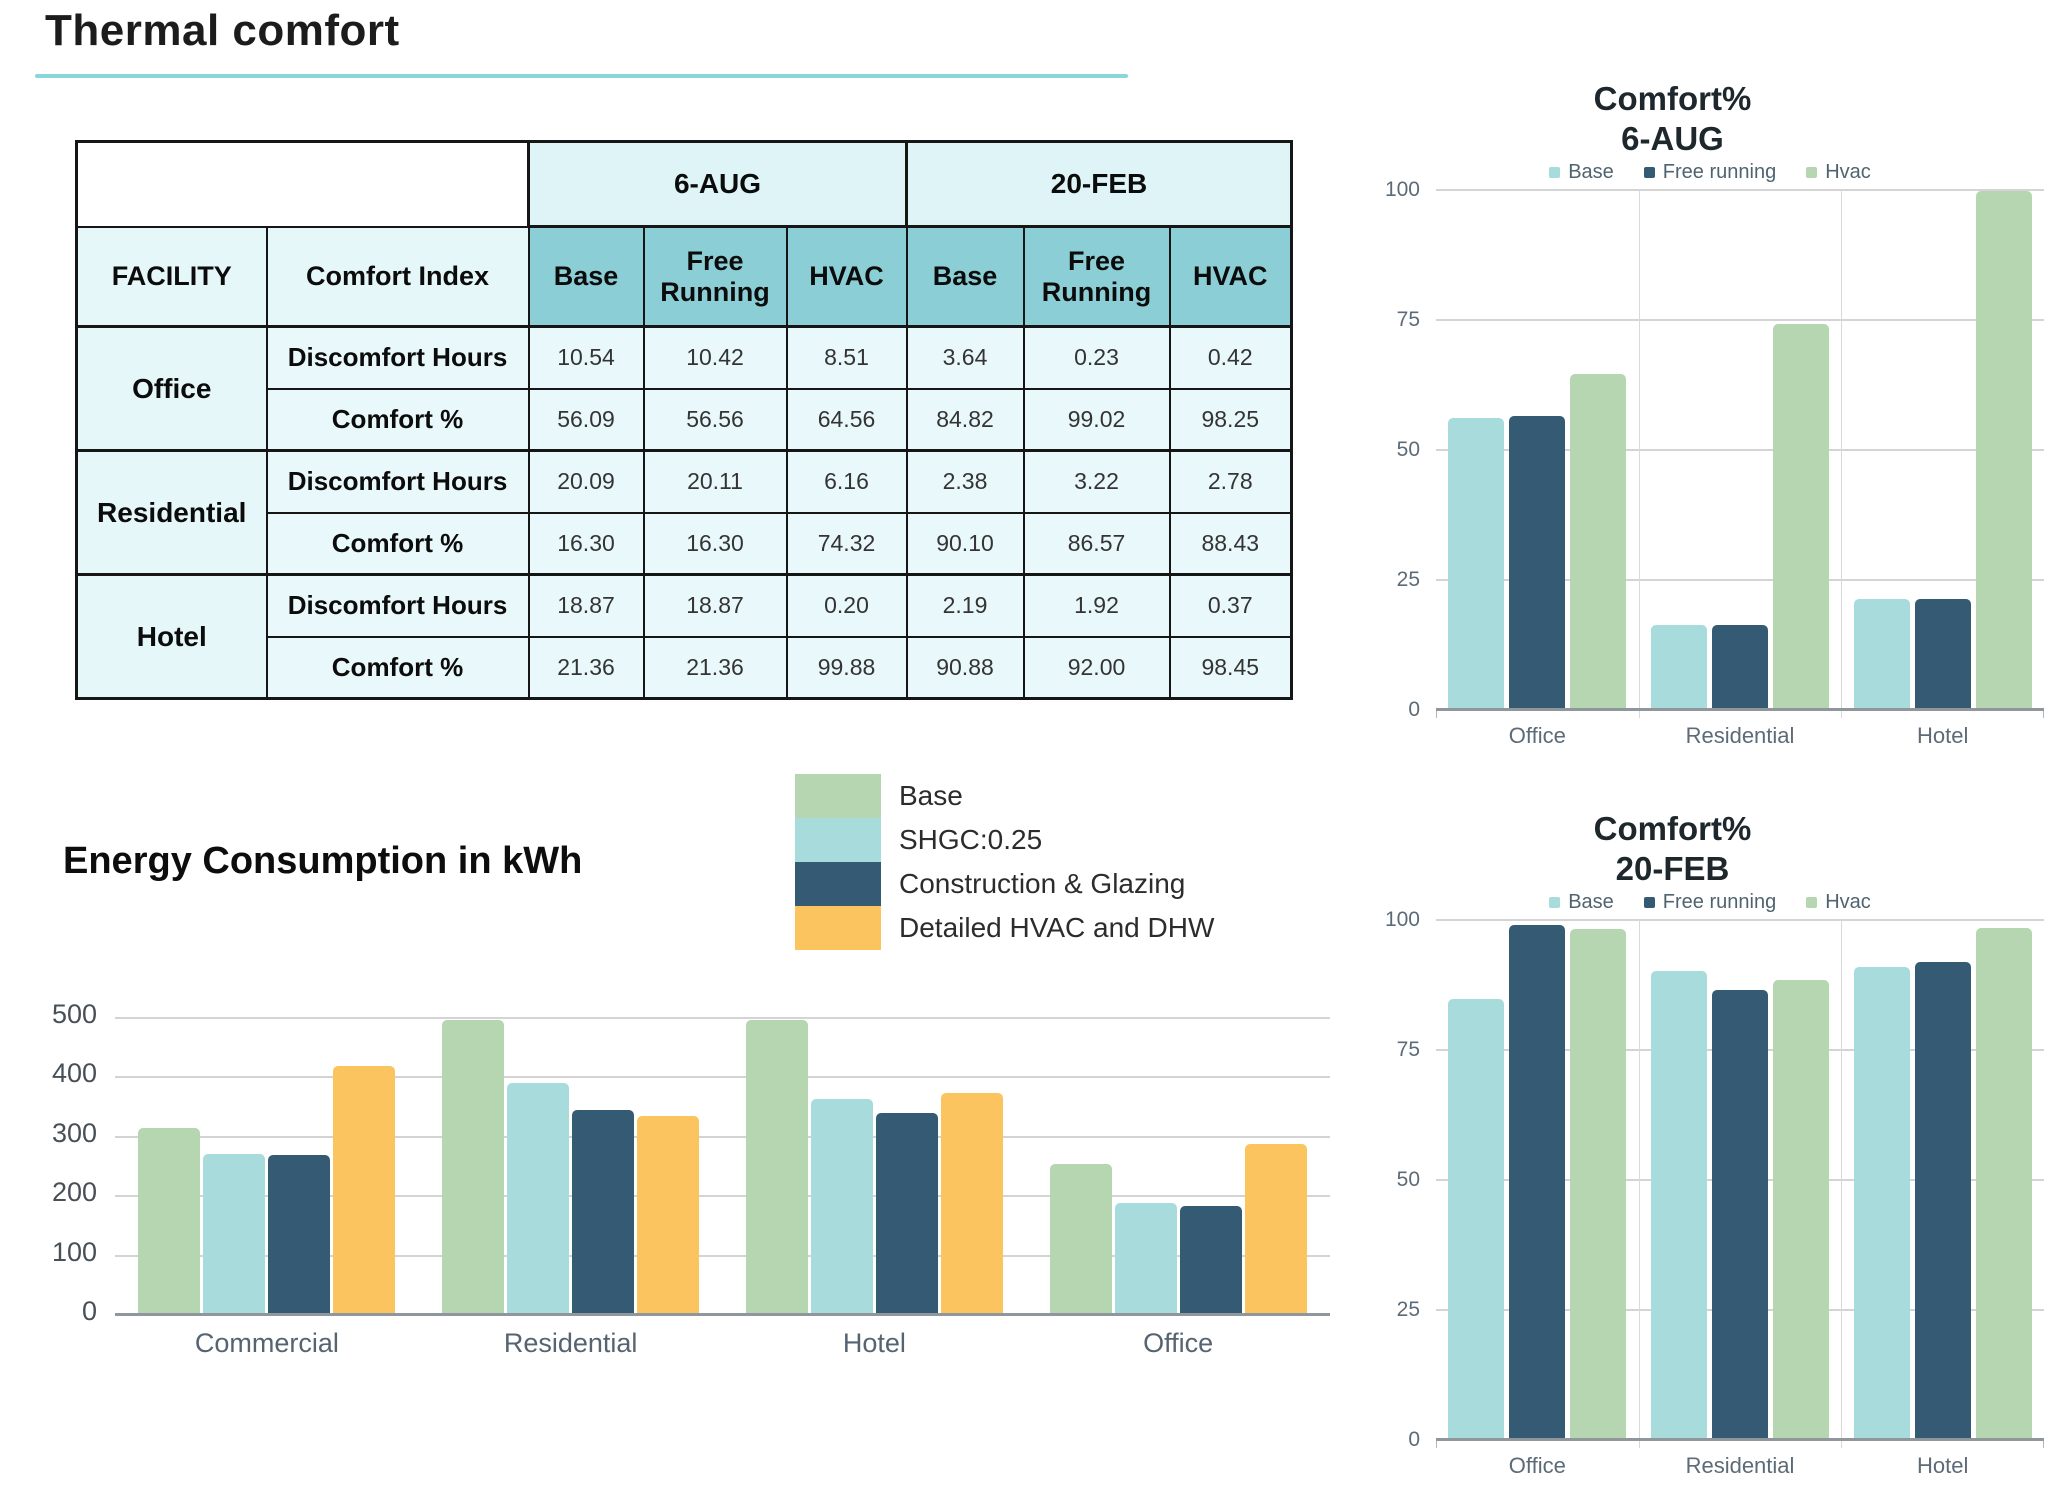  What do you see at coordinates (715, 543) in the screenshot?
I see `table-value-cell: 16.30` at bounding box center [715, 543].